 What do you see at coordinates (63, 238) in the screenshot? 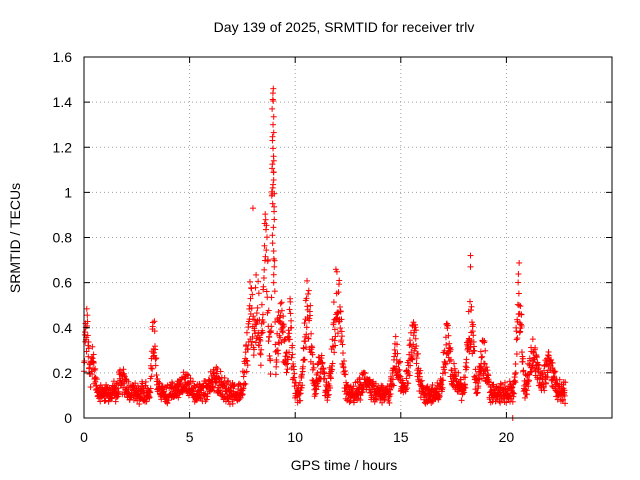
I see `y-tick-label: 0.8` at bounding box center [63, 238].